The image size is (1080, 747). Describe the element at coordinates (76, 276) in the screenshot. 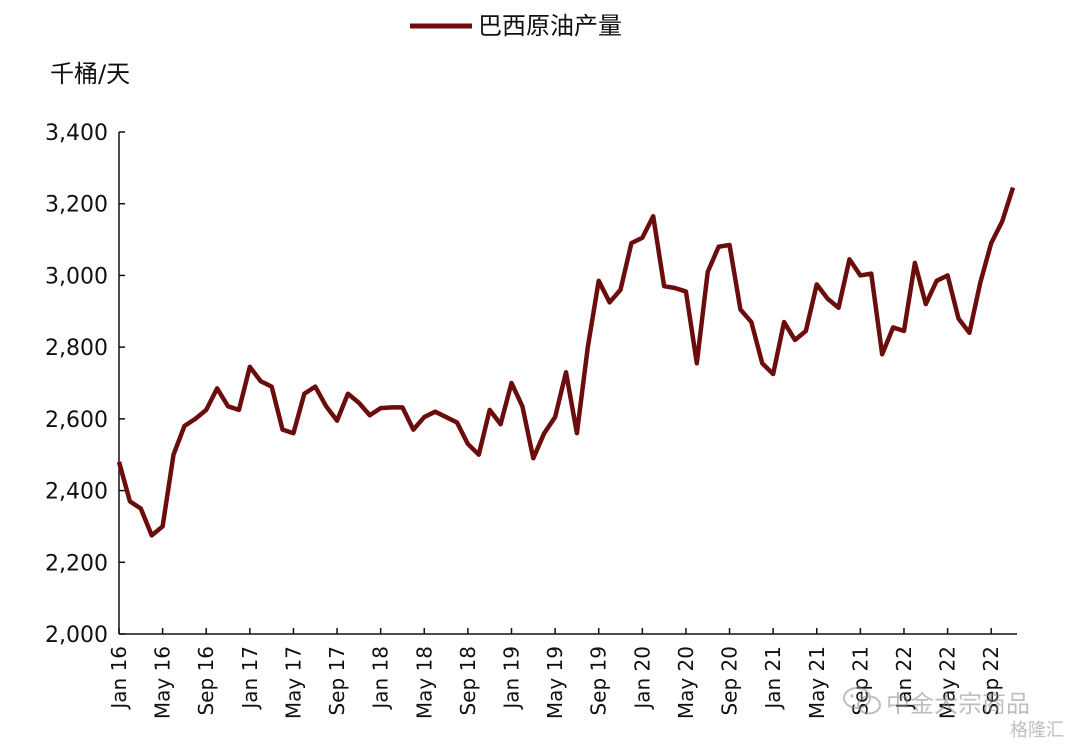

I see `y-tick-label: 3,000` at that location.